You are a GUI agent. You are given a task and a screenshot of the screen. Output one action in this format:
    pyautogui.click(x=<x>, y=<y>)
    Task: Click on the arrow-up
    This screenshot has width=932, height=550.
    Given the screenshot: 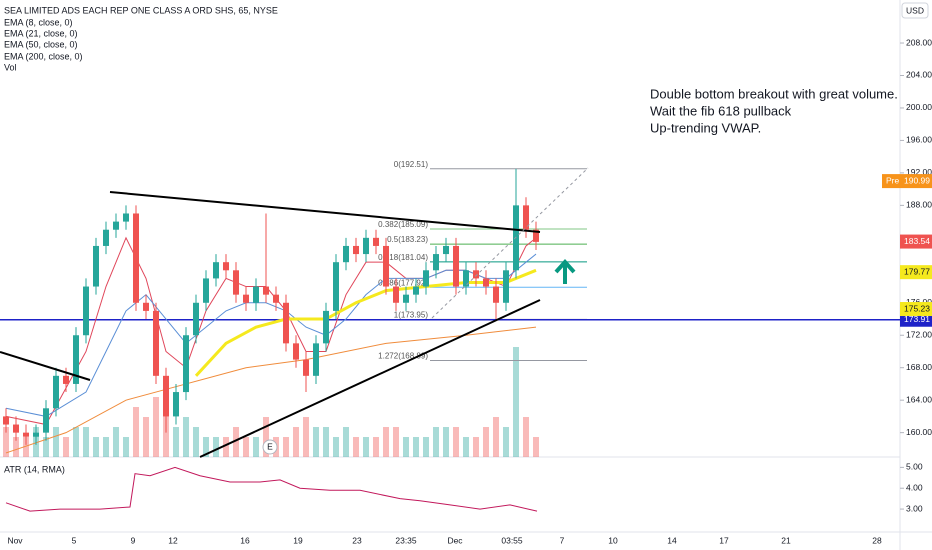 What is the action you would take?
    pyautogui.click(x=565, y=271)
    